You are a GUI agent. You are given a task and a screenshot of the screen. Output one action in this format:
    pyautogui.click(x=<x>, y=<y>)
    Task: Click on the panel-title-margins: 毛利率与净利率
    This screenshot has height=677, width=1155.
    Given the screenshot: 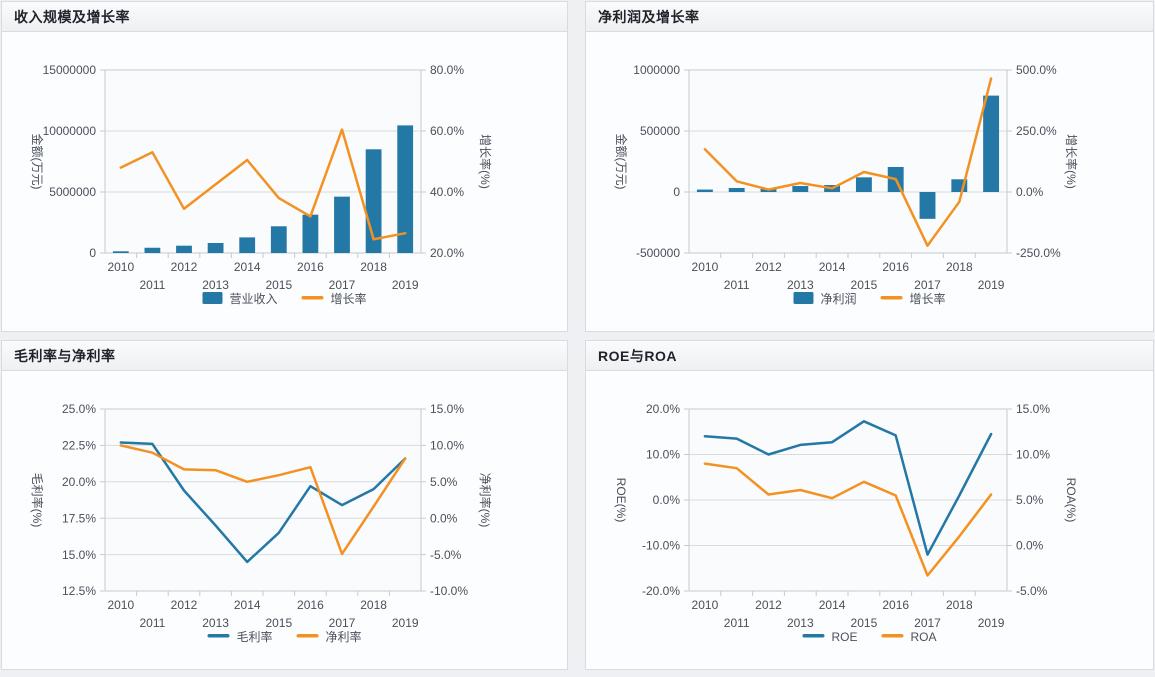 What is the action you would take?
    pyautogui.click(x=65, y=355)
    